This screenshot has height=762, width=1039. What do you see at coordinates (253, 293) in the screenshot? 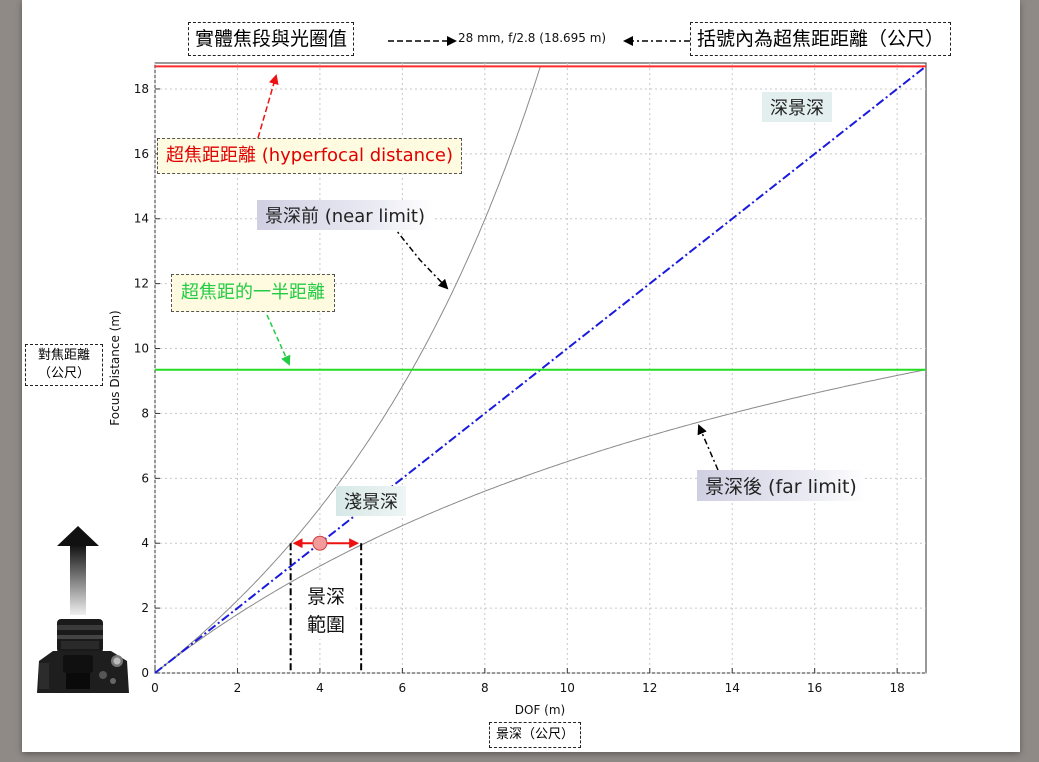
I see `half-hyperfocal-label: 超焦距的一半距離` at bounding box center [253, 293].